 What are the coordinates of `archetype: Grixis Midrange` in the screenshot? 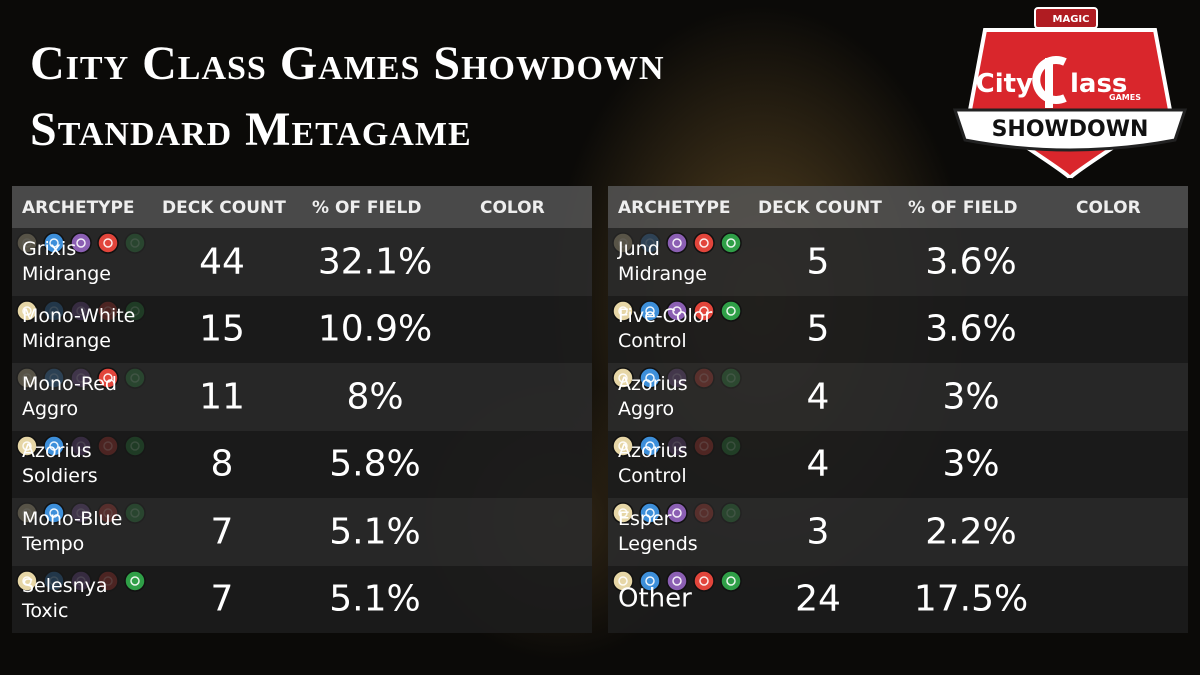 It's located at (66, 262).